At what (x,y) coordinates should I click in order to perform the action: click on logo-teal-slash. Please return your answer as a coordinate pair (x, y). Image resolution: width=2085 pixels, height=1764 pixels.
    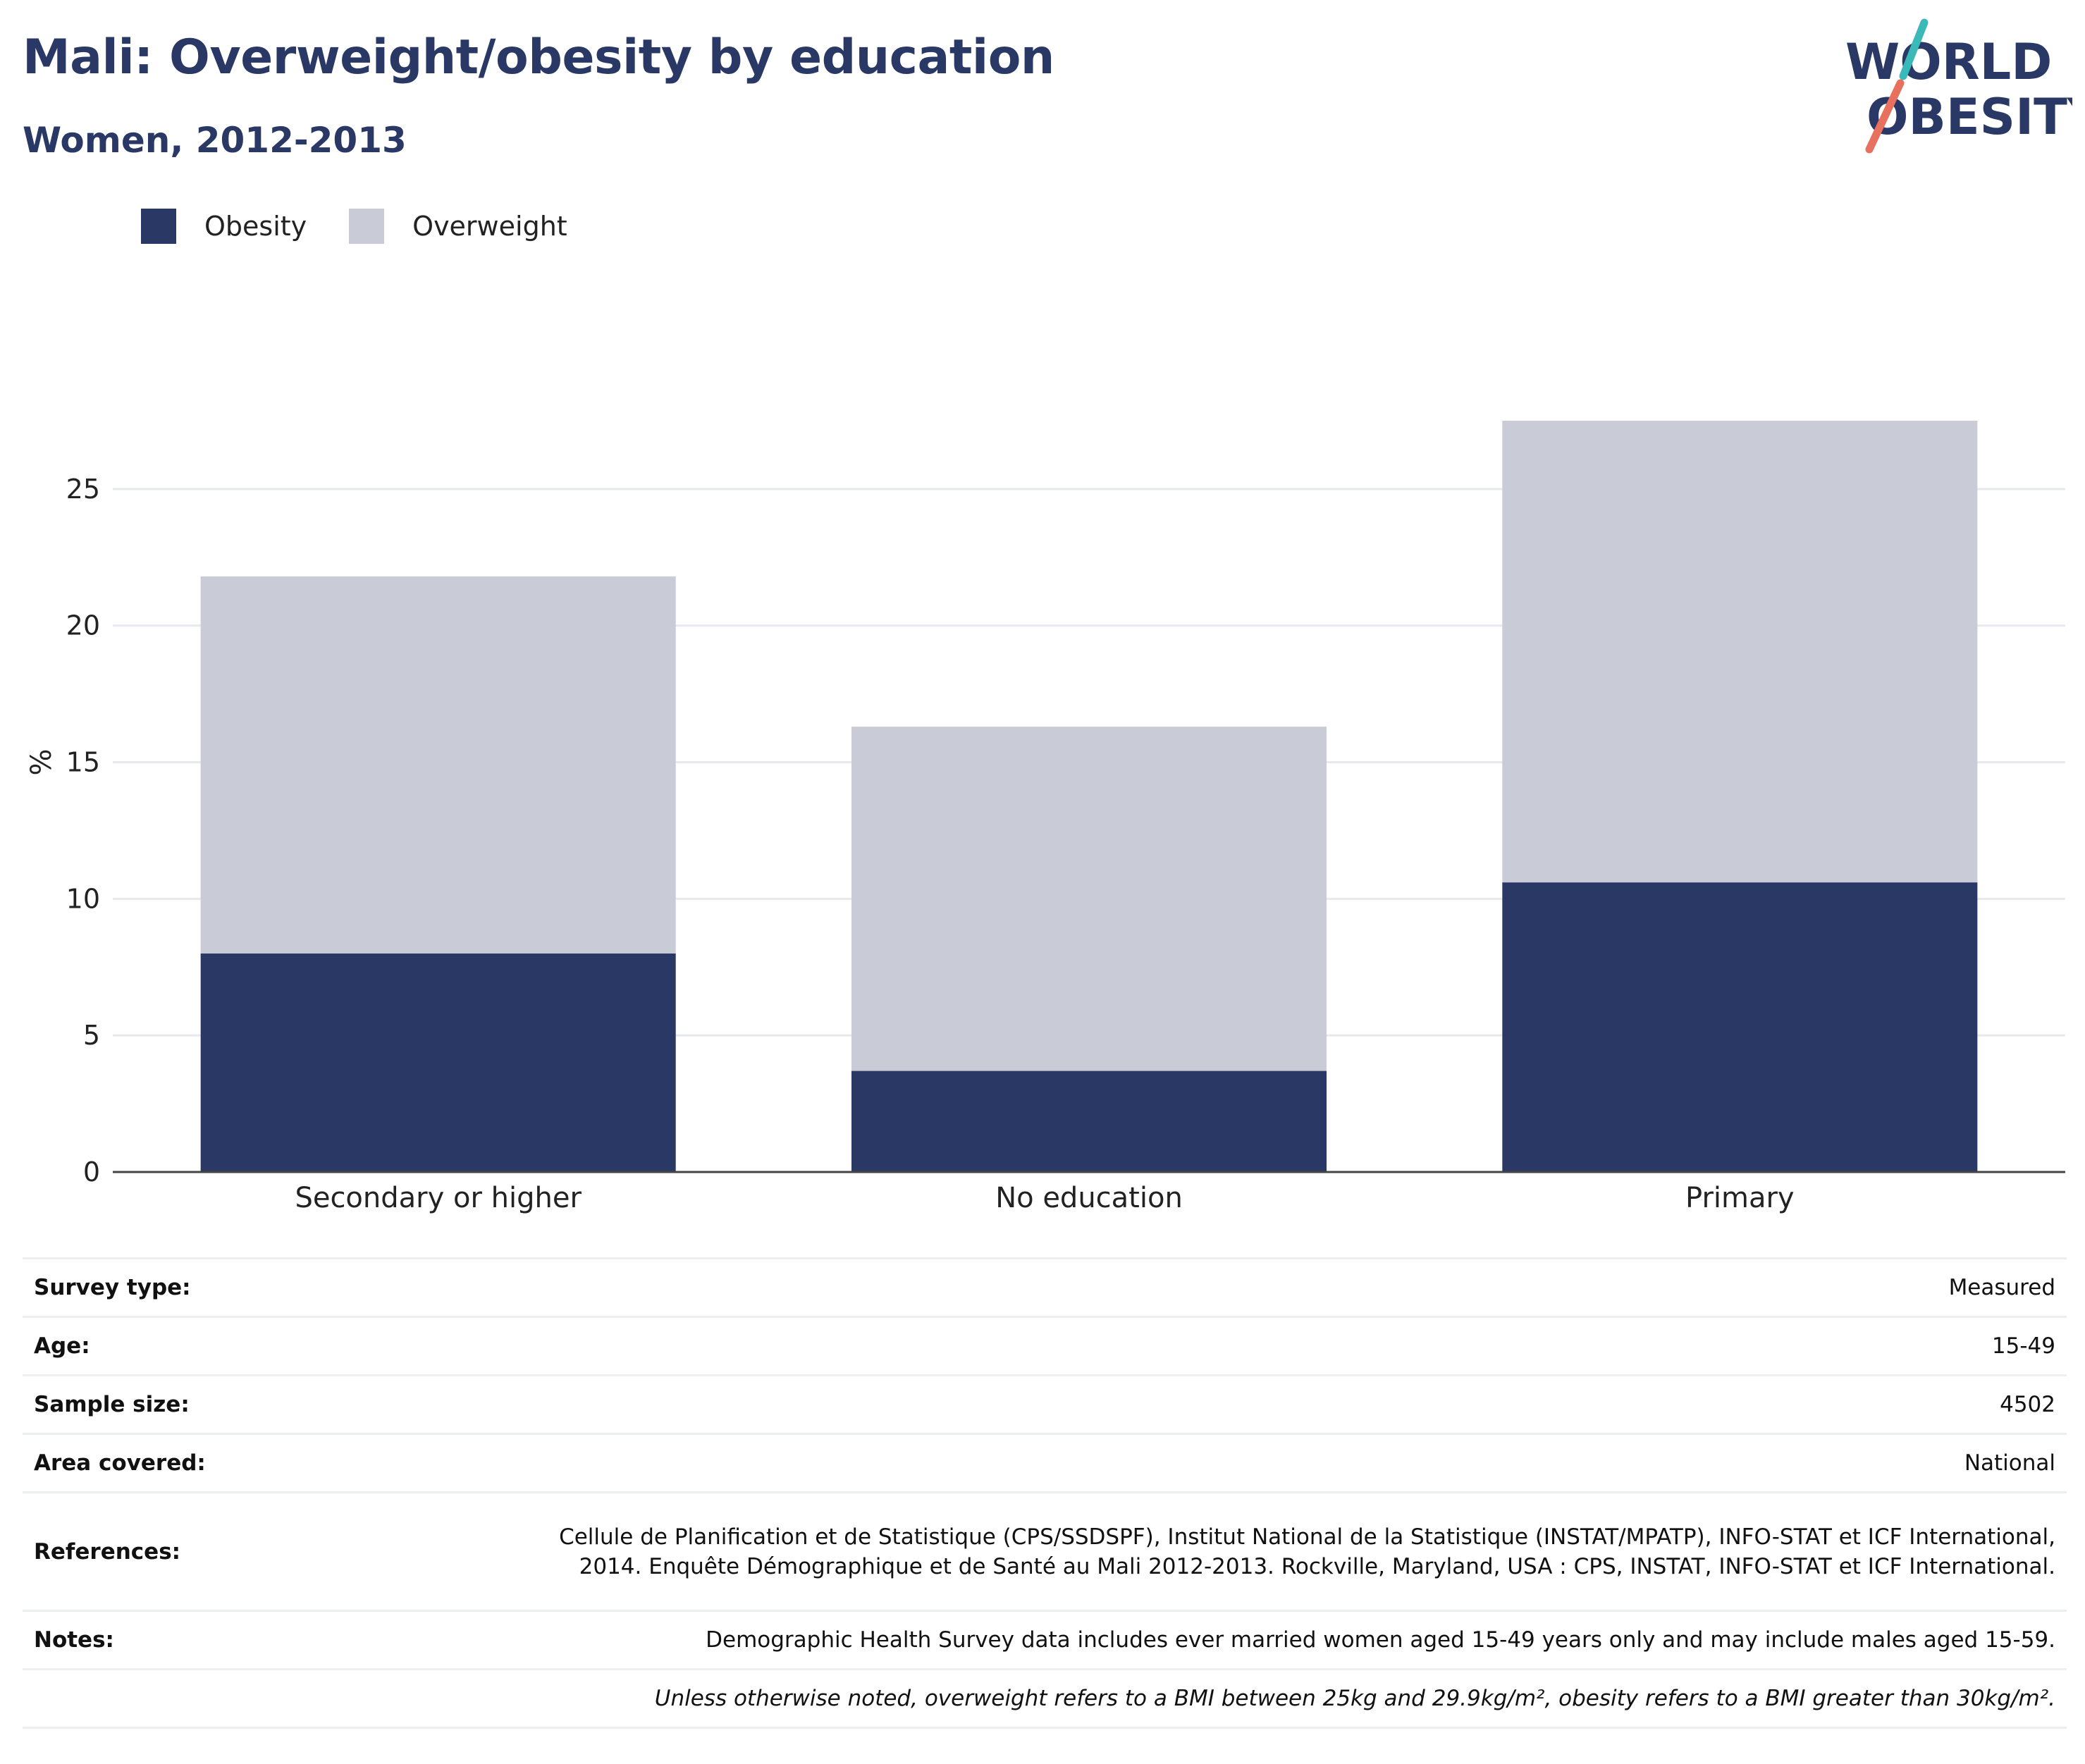
    Looking at the image, I should click on (1914, 49).